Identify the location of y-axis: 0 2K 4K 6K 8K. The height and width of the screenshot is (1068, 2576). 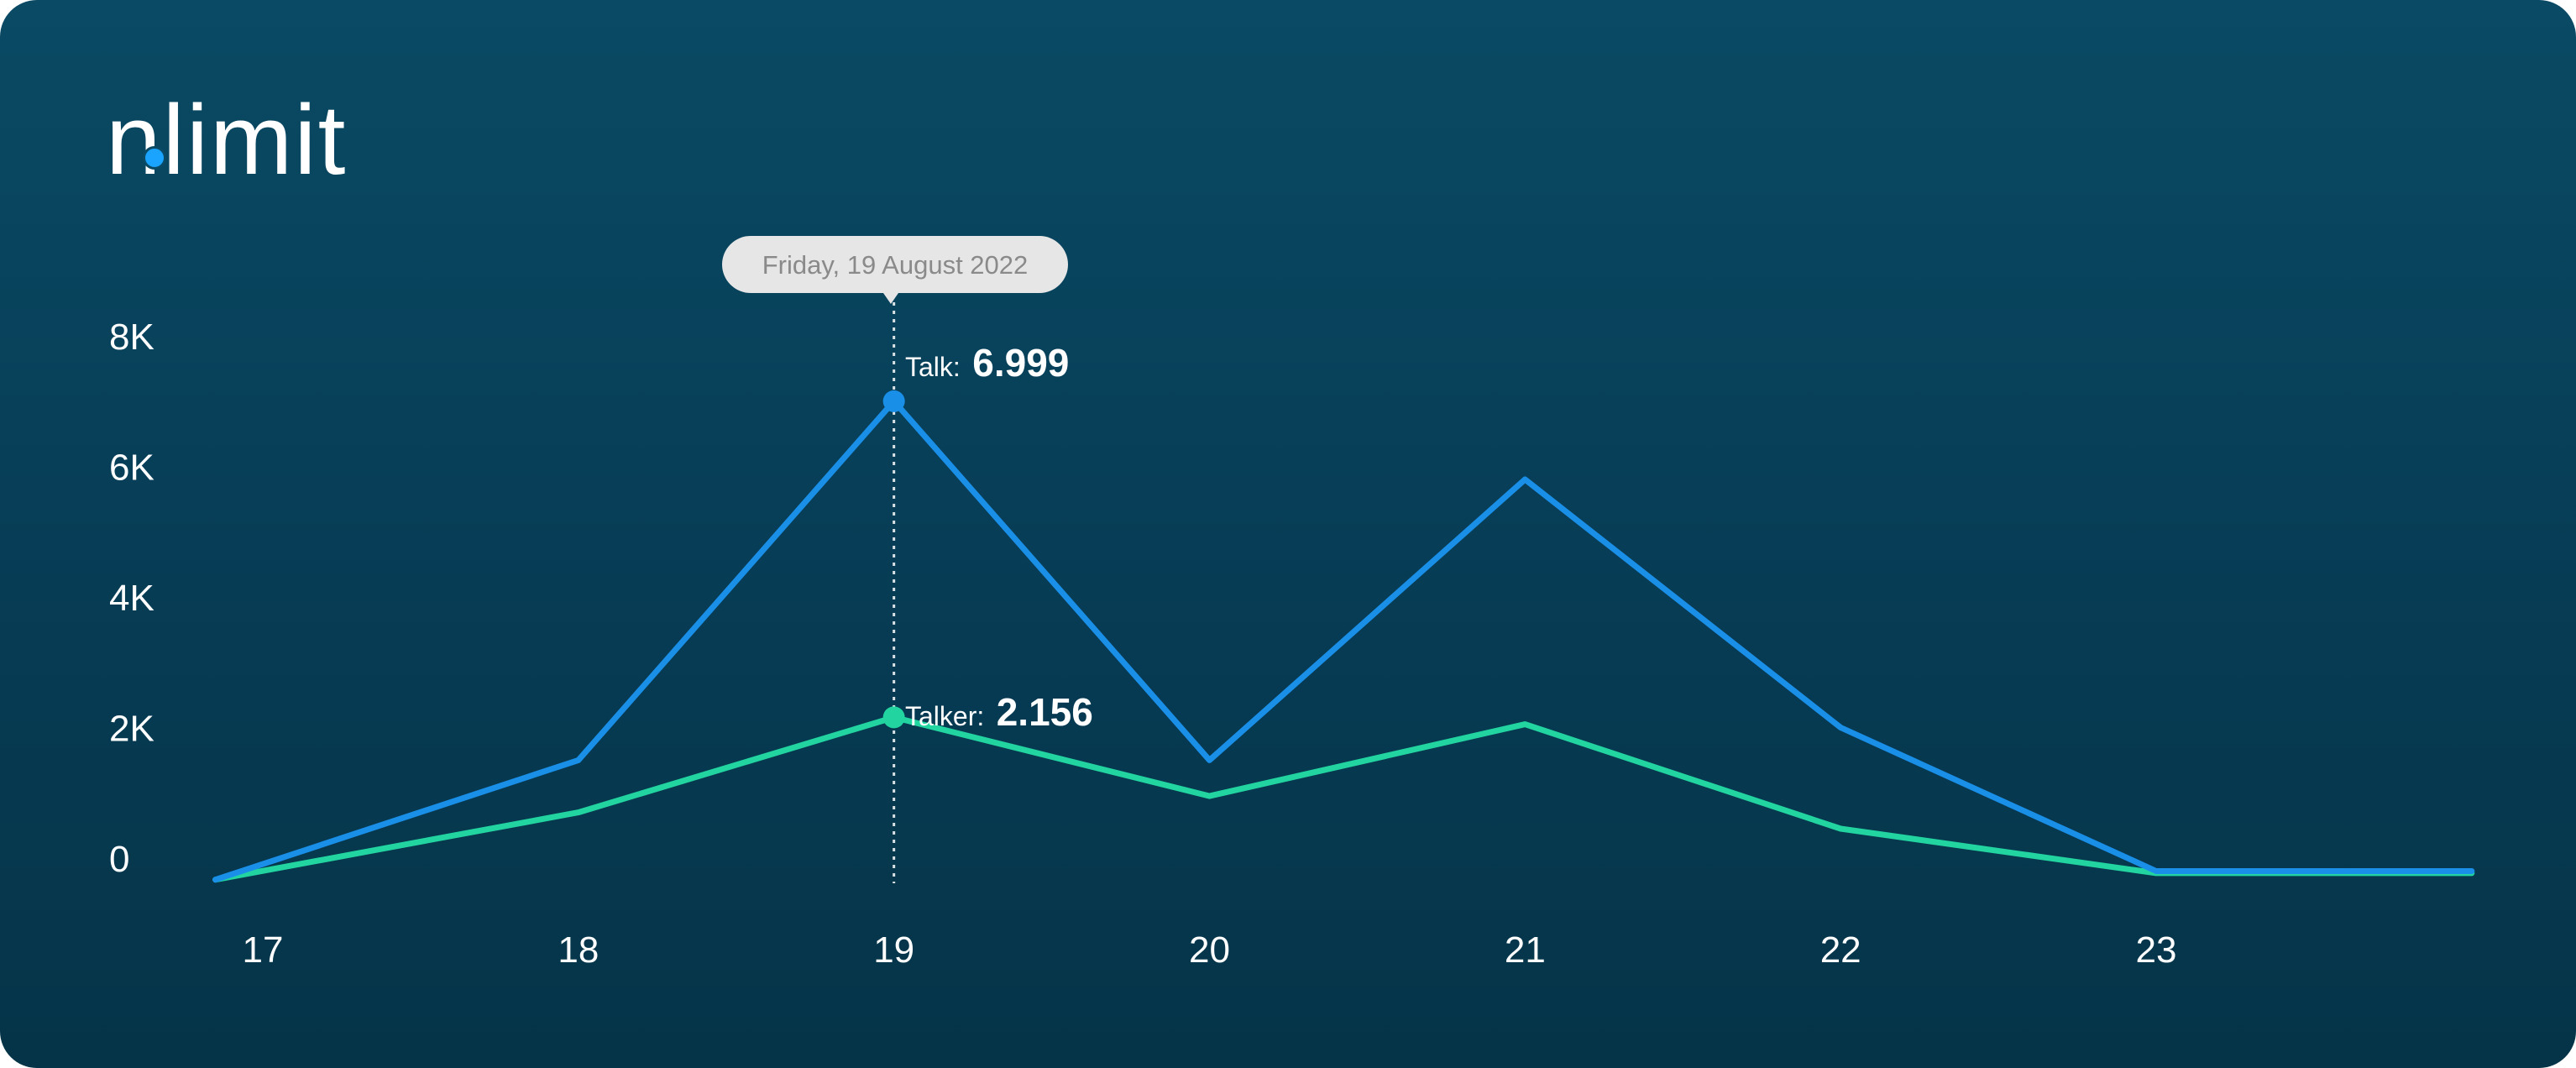
(131, 598).